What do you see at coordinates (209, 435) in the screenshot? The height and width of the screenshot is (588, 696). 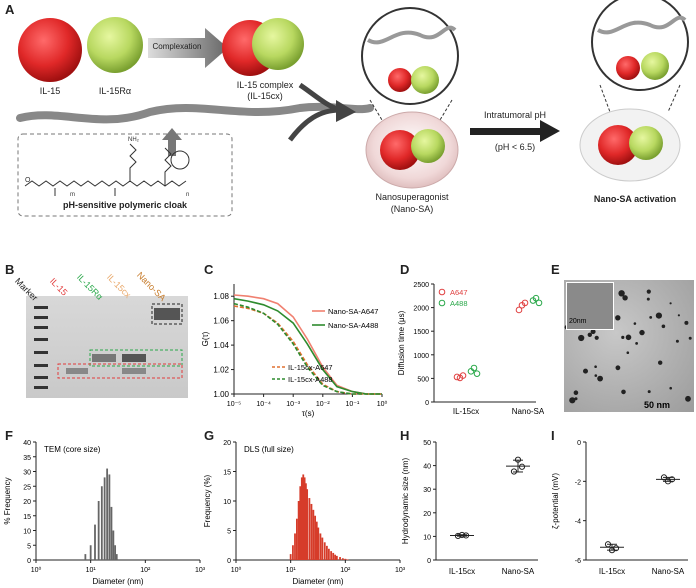 I see `panel-letter-g: G` at bounding box center [209, 435].